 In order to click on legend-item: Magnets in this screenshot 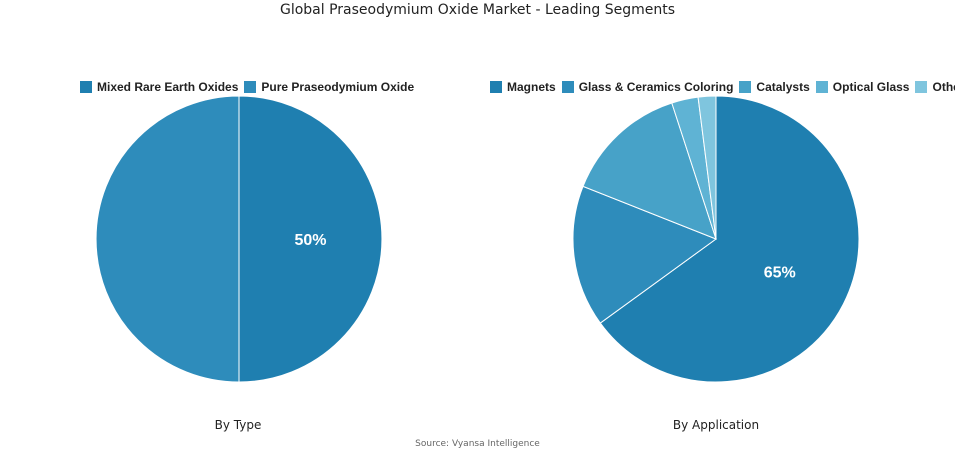, I will do `click(523, 87)`.